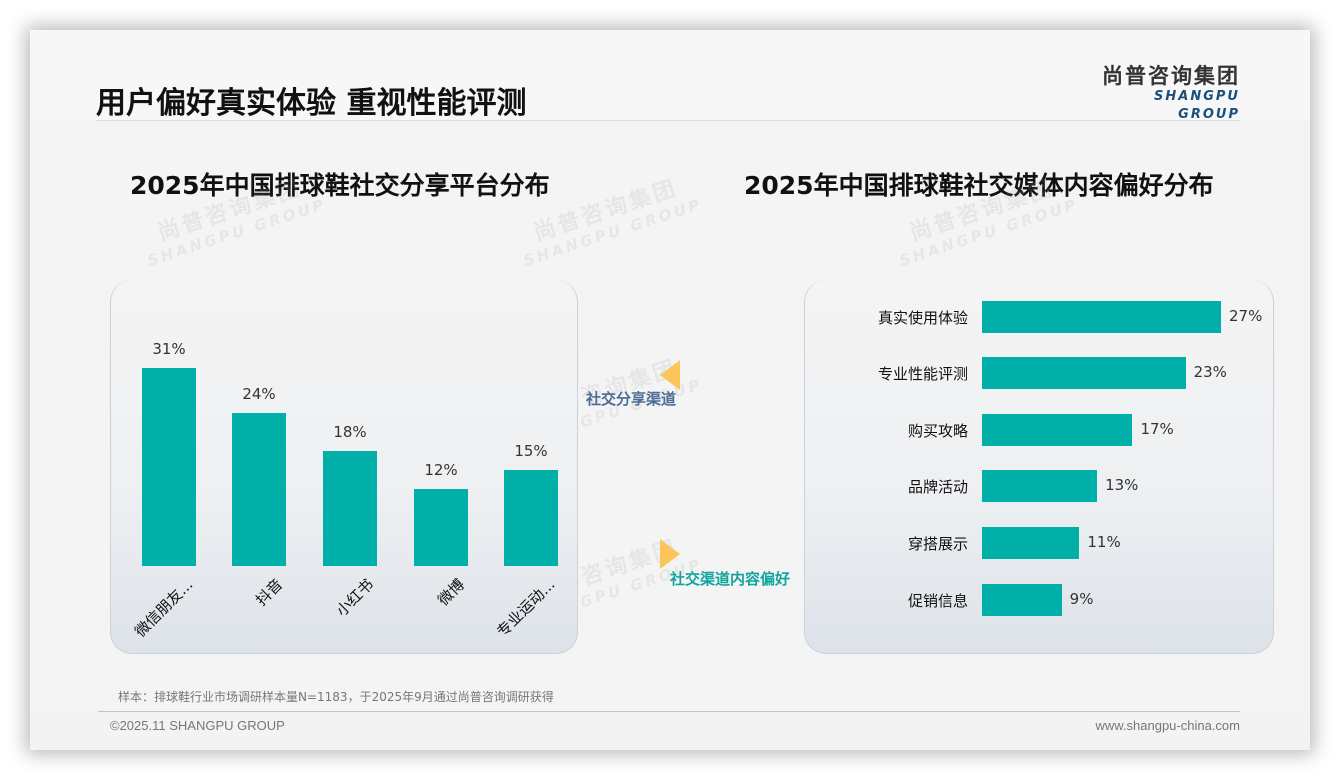 Image resolution: width=1340 pixels, height=780 pixels. What do you see at coordinates (670, 75) in the screenshot?
I see `header-band` at bounding box center [670, 75].